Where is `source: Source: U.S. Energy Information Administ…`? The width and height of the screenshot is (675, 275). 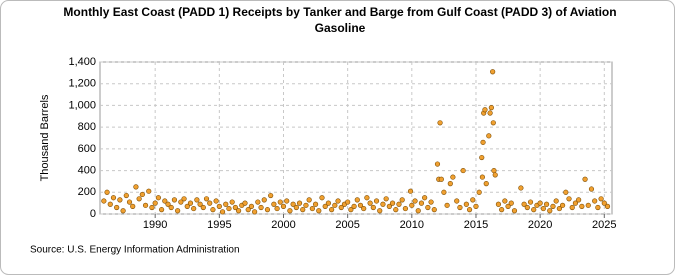 source: Source: U.S. Energy Information Administ… is located at coordinates (135, 250).